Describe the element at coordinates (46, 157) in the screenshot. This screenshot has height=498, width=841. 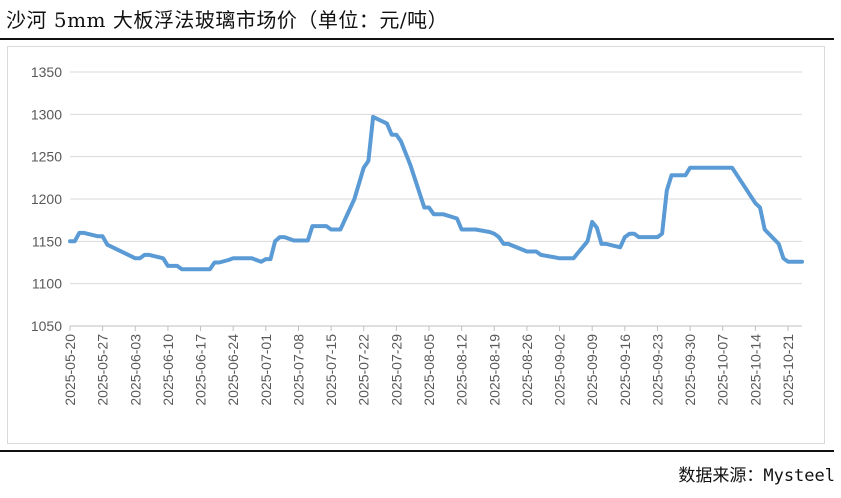
I see `y-tick-label: 1250` at that location.